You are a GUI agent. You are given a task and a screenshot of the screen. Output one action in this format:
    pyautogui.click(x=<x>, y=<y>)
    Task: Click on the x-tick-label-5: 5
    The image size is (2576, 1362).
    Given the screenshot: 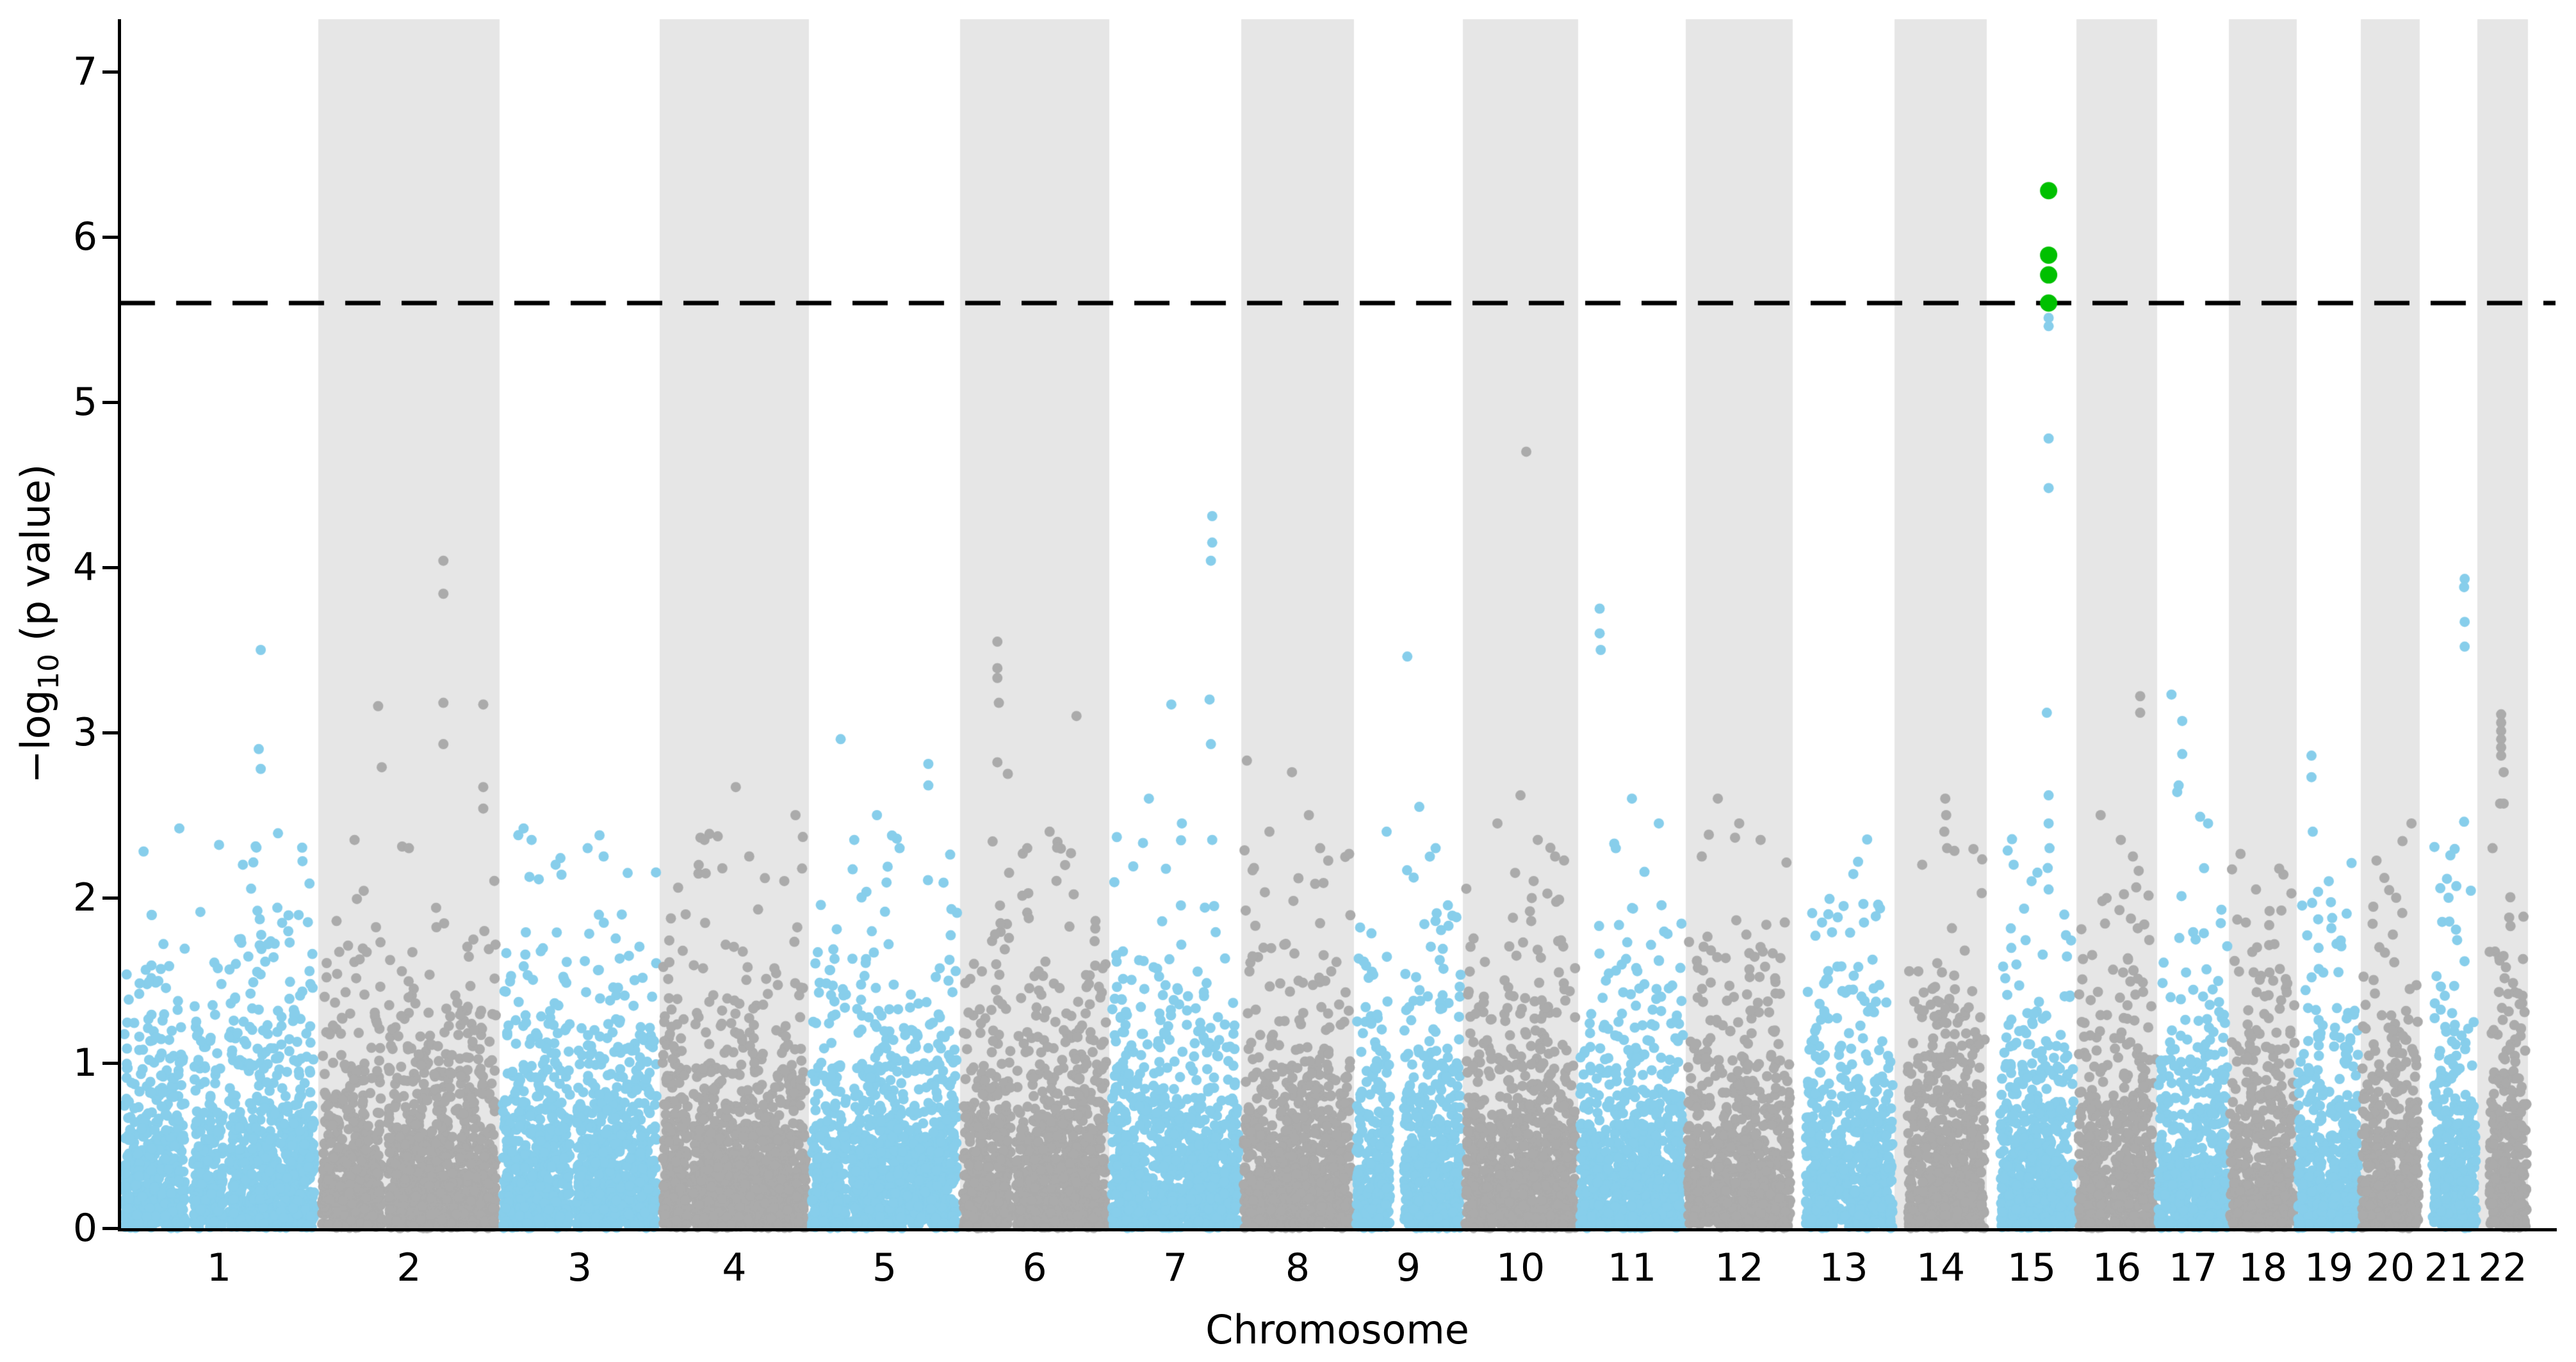 What is the action you would take?
    pyautogui.click(x=884, y=1267)
    